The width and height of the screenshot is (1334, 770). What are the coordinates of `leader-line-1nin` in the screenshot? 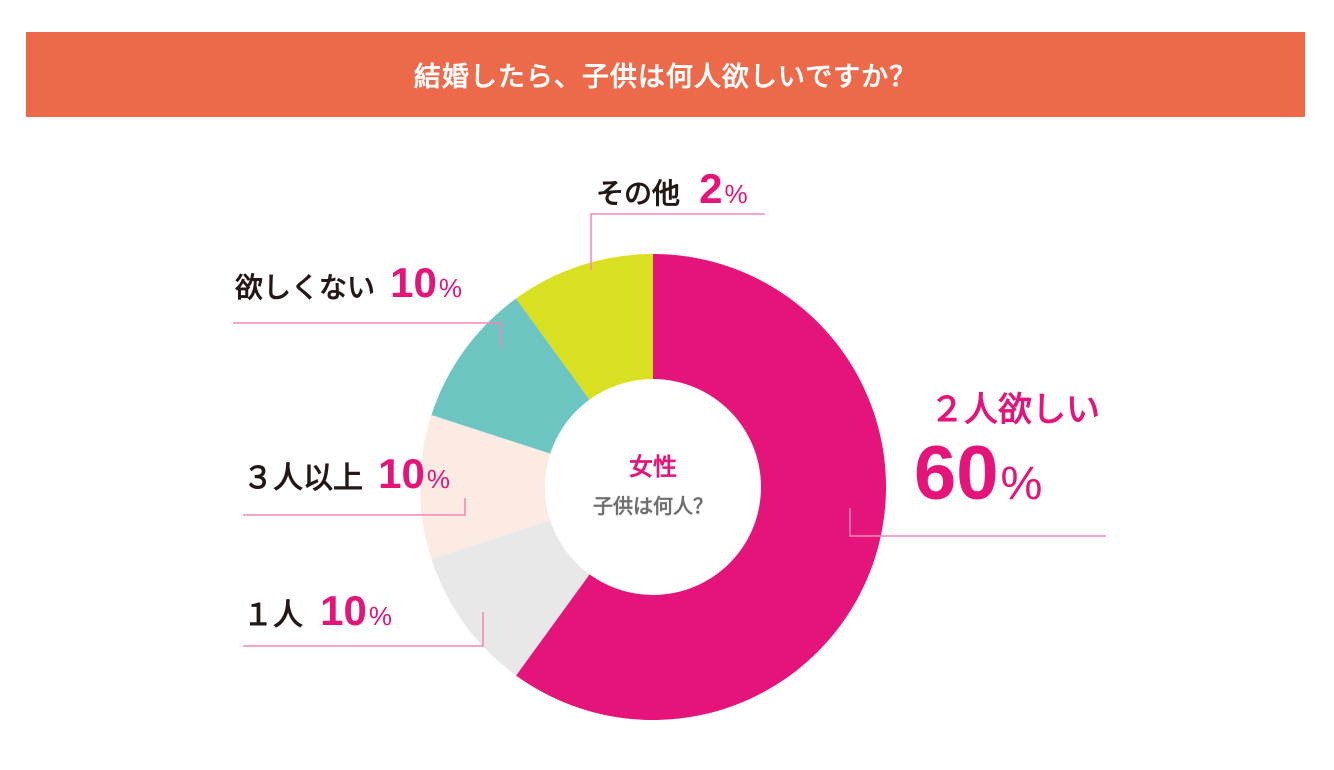 It's located at (363, 629).